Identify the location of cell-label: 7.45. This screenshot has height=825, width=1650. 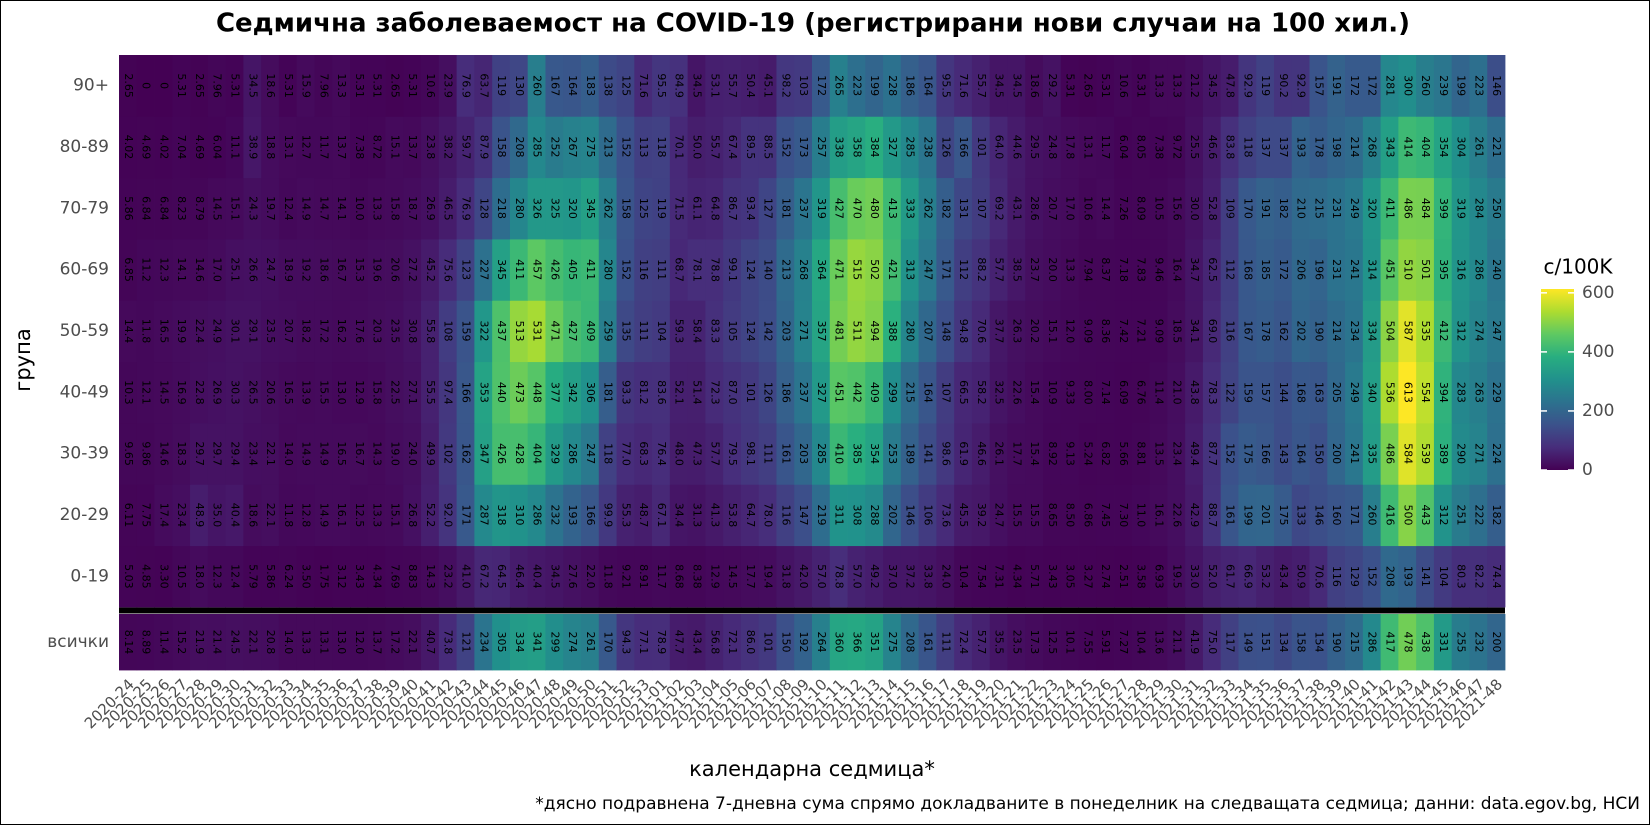
(1105, 515).